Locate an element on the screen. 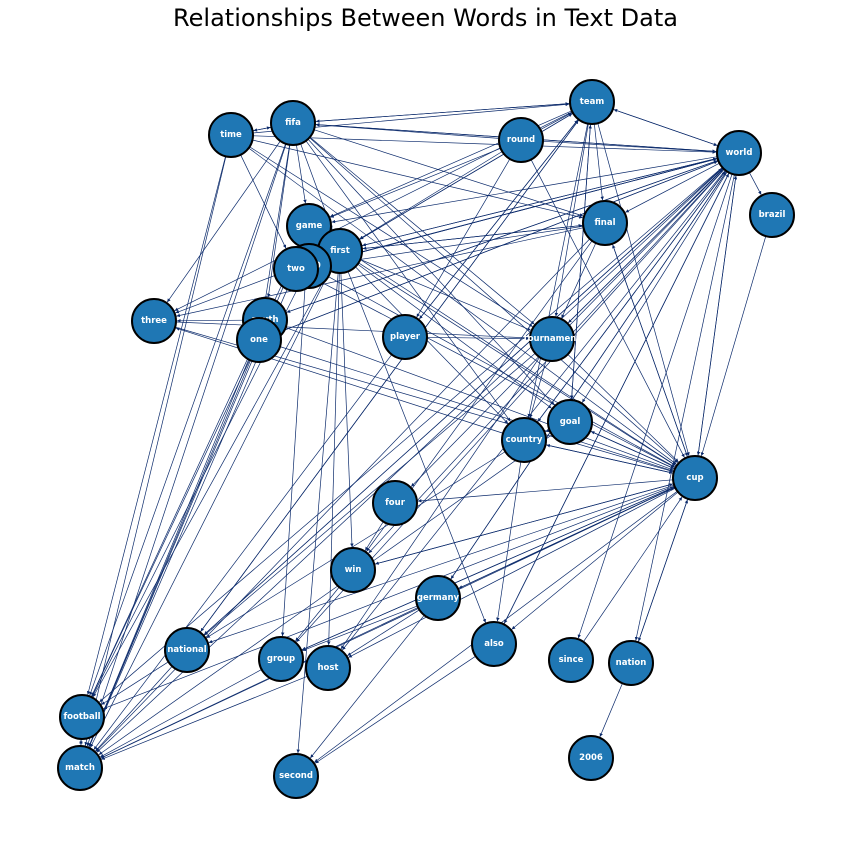  node-circle-four is located at coordinates (395, 503).